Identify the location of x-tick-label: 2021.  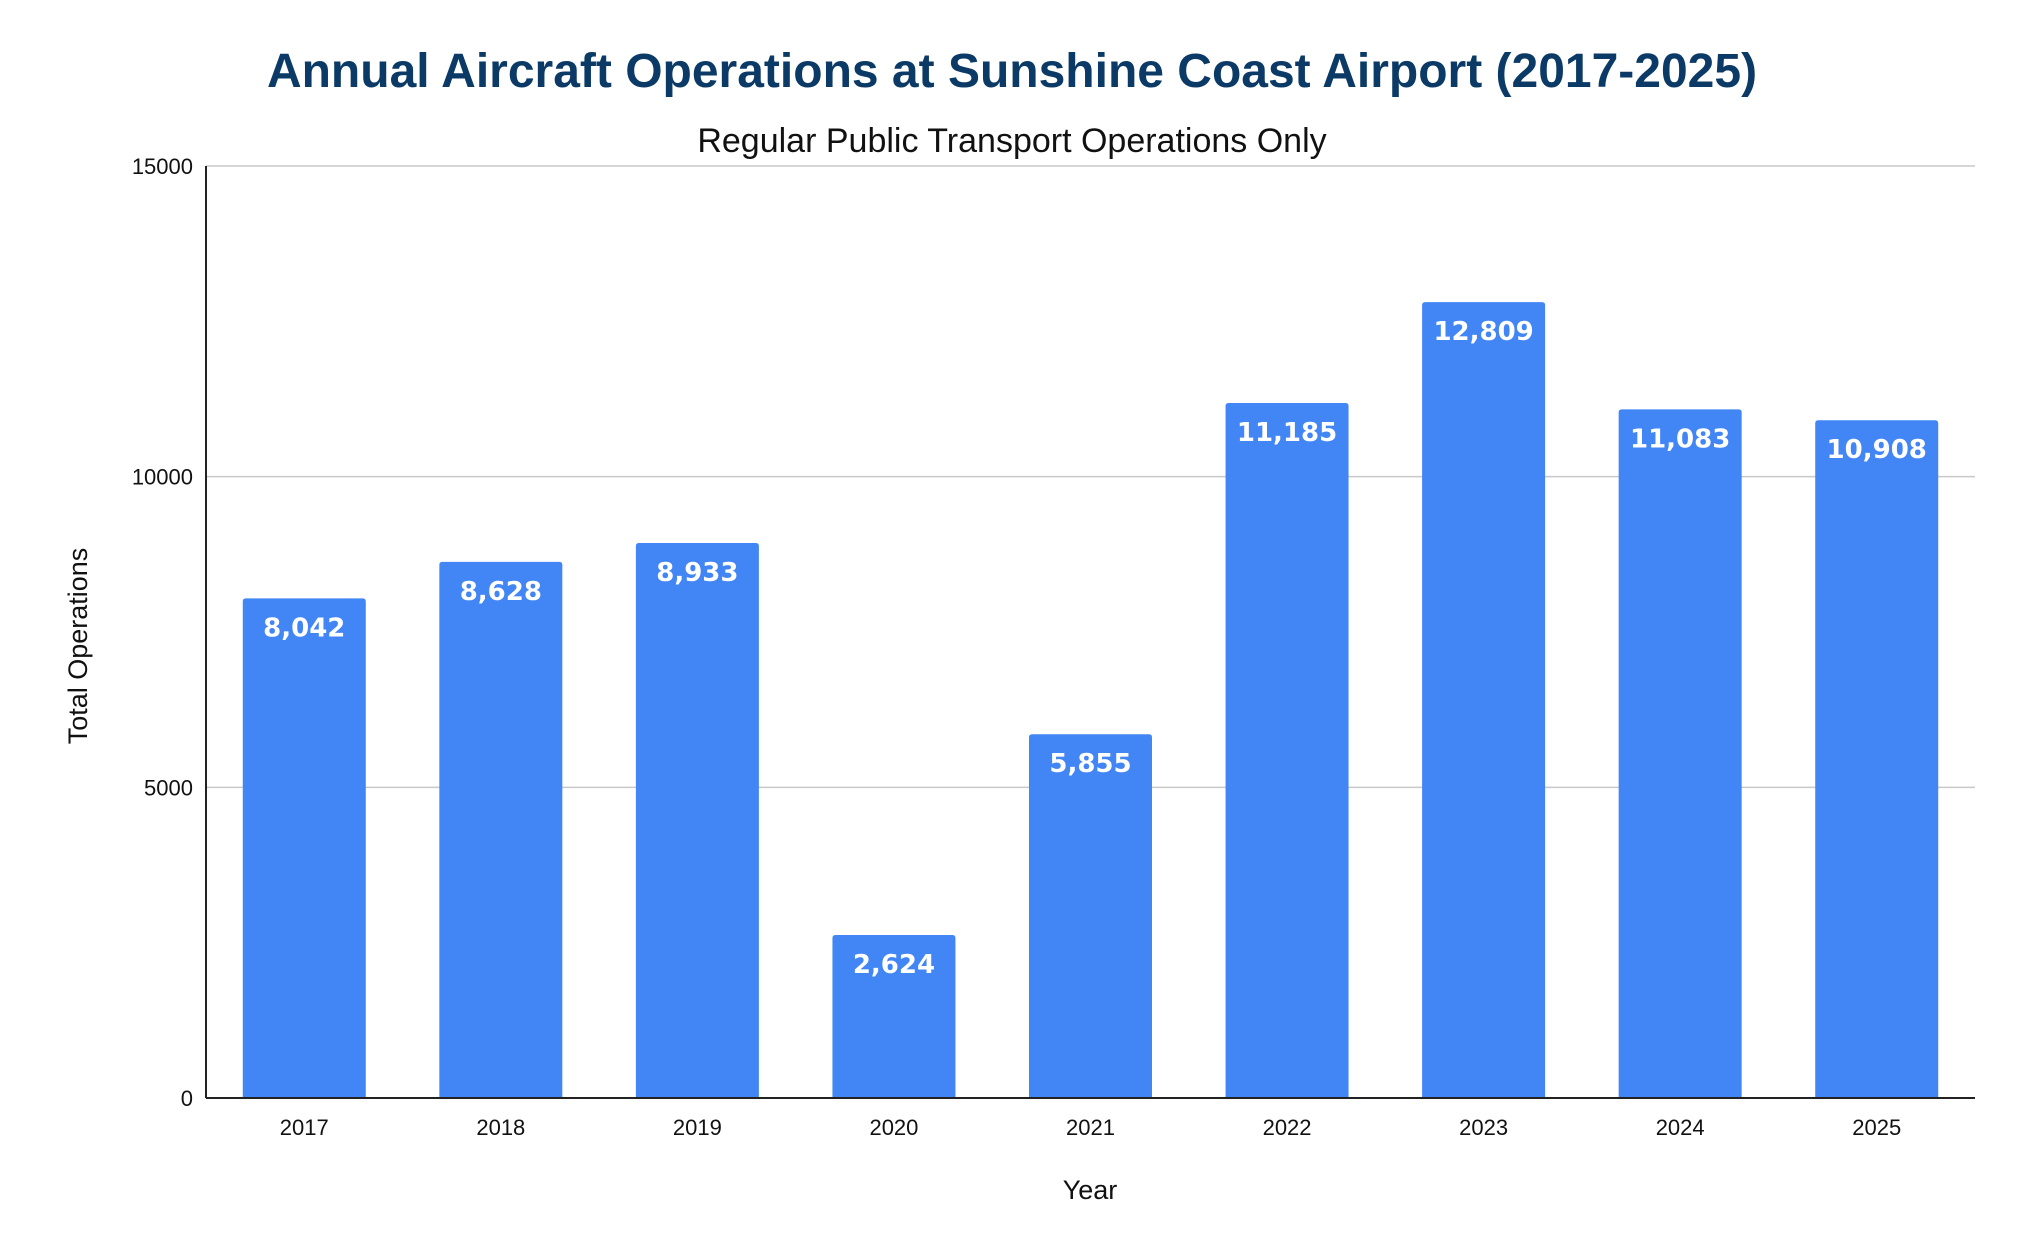
(1090, 1127).